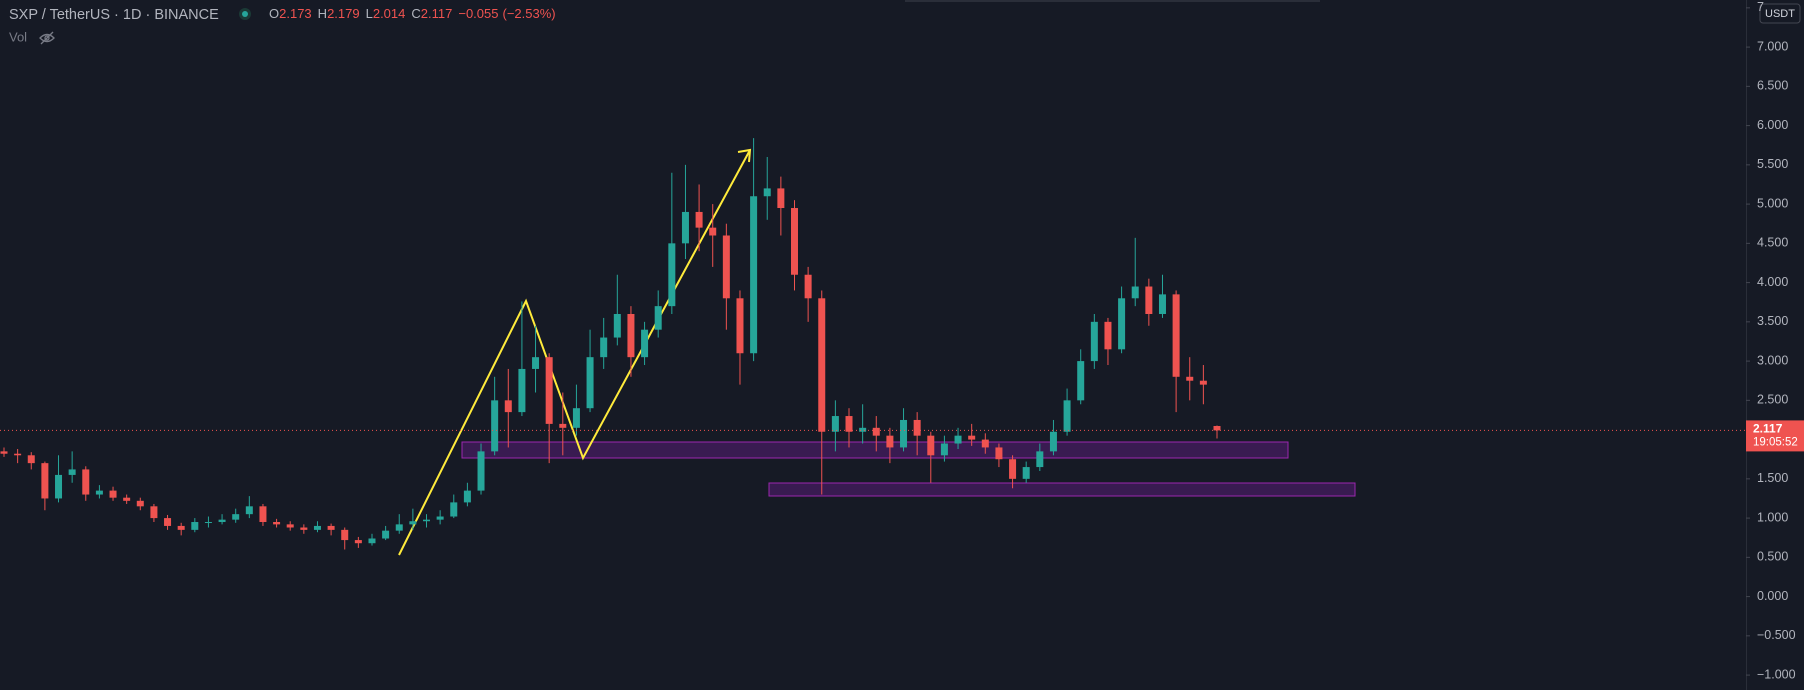 This screenshot has width=1804, height=690. What do you see at coordinates (1772, 517) in the screenshot?
I see `y-tick-label: 1.000` at bounding box center [1772, 517].